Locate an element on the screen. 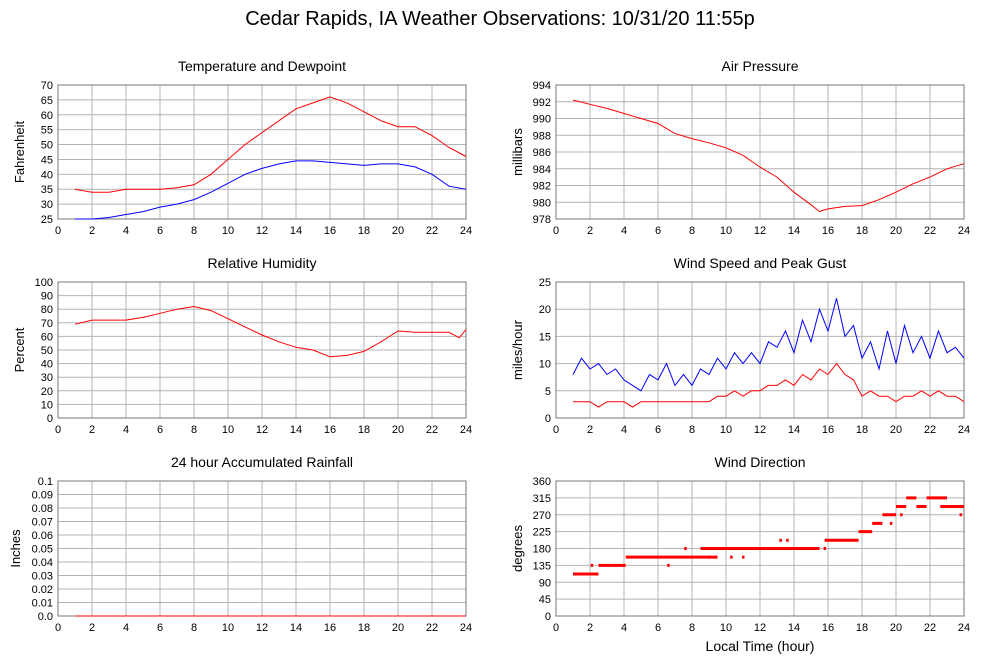 This screenshot has height=660, width=1000. y-tick-label: 20 is located at coordinates (545, 310).